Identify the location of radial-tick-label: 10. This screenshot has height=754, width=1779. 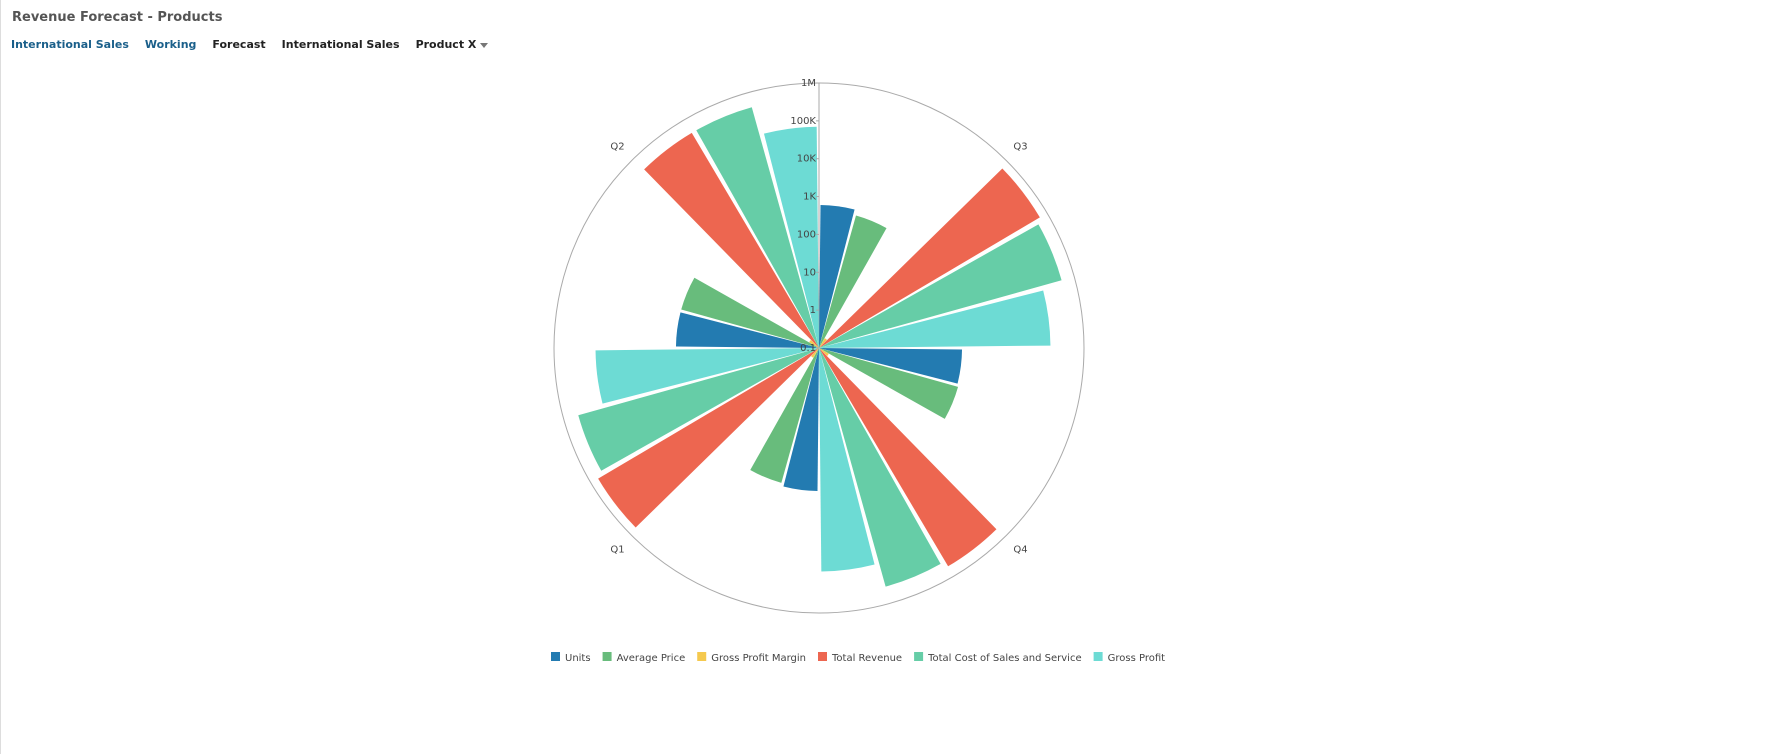
(809, 272).